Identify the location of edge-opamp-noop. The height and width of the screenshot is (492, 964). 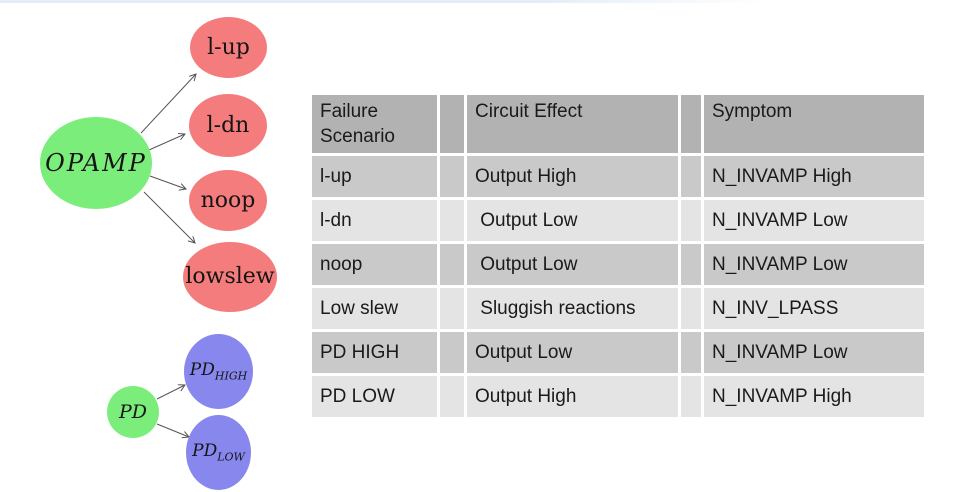
(167, 182).